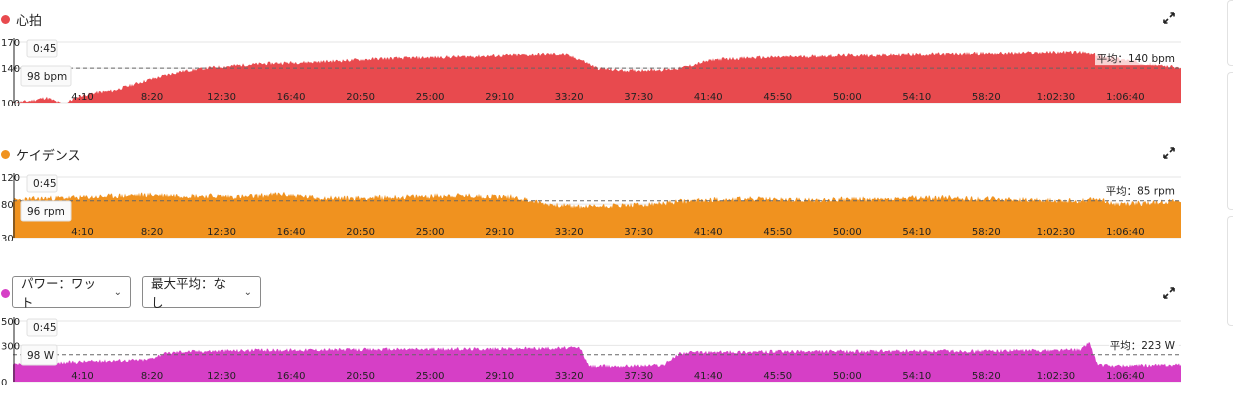 Image resolution: width=1233 pixels, height=416 pixels. Describe the element at coordinates (10, 346) in the screenshot. I see `y-tick-label: 300` at that location.